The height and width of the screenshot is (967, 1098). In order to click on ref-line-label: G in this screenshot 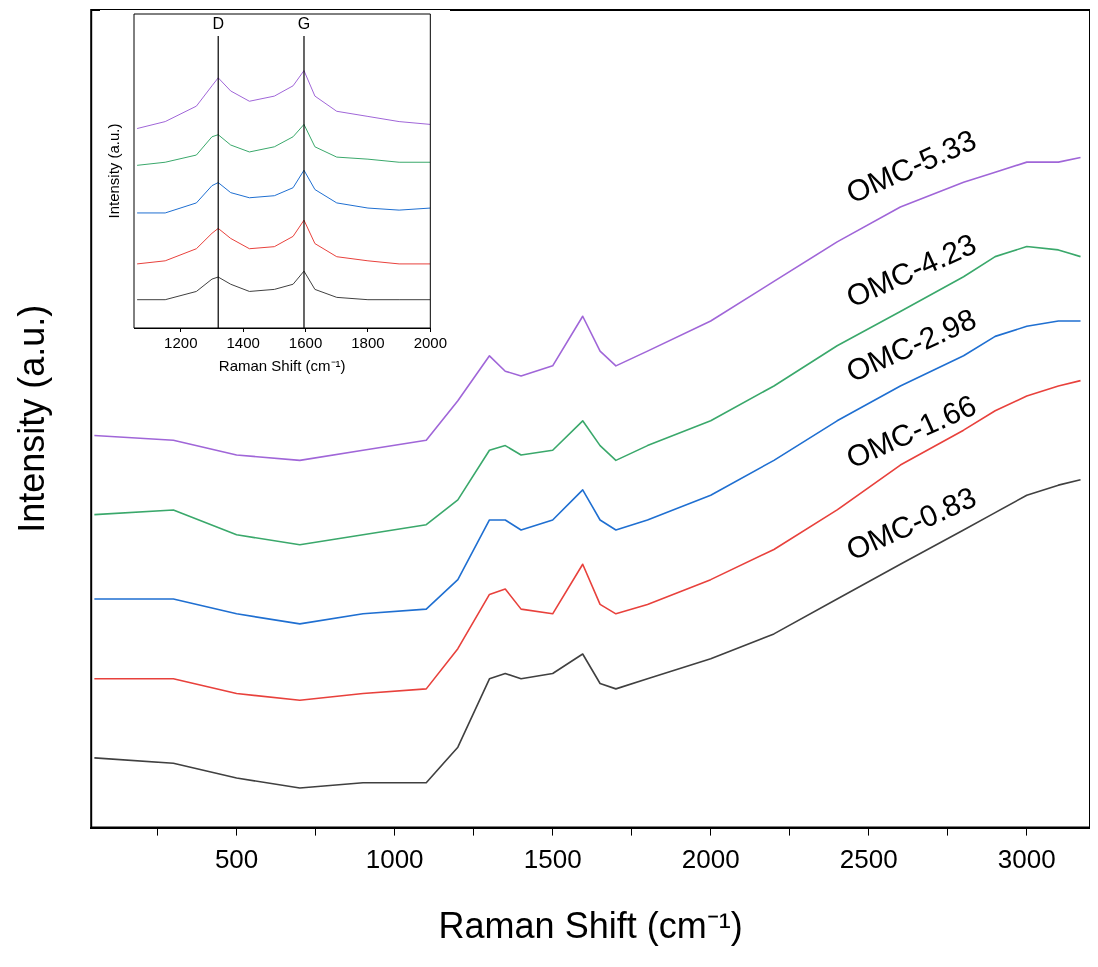, I will do `click(304, 24)`.